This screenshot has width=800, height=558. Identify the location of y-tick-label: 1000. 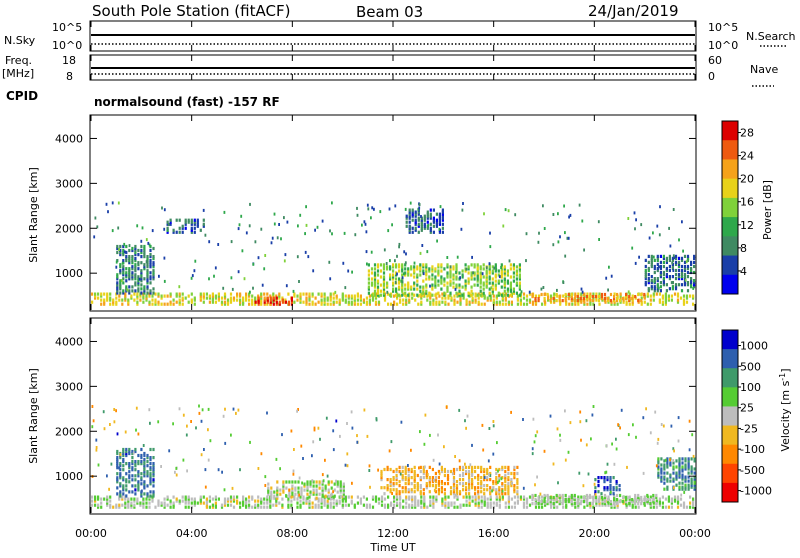
(69, 273).